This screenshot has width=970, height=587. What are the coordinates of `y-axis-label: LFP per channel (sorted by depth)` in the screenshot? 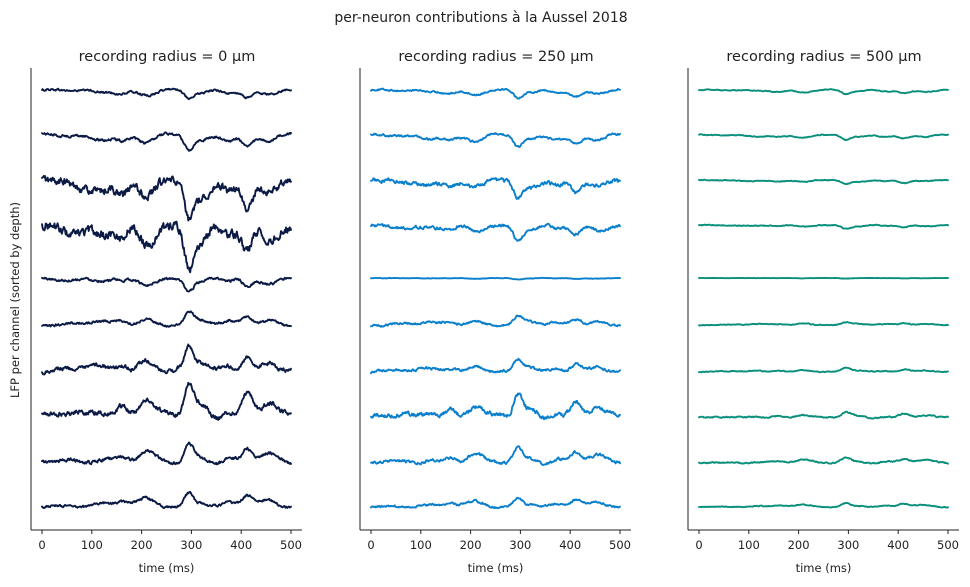 It's located at (15, 300).